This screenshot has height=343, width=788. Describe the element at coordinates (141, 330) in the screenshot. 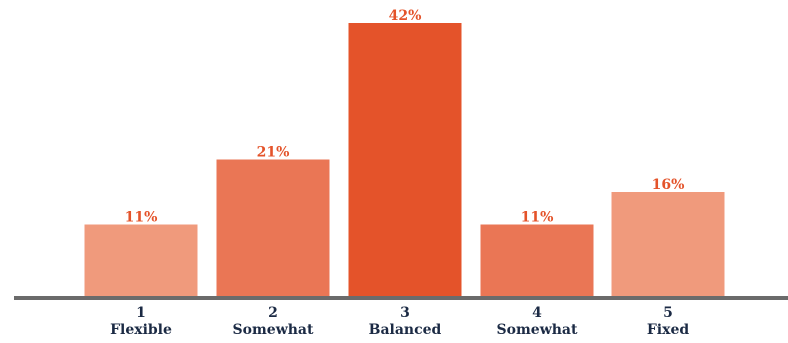

I see `tick-label-1: Flexible` at that location.